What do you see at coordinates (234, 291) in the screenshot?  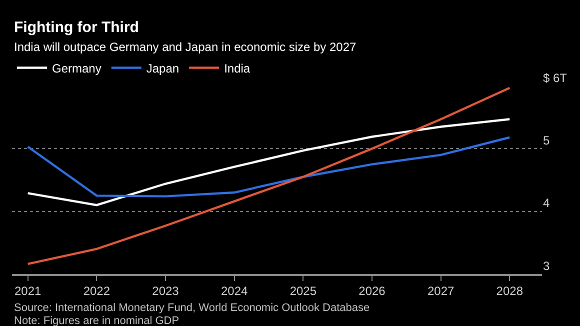 I see `x-tick-label: 2024` at bounding box center [234, 291].